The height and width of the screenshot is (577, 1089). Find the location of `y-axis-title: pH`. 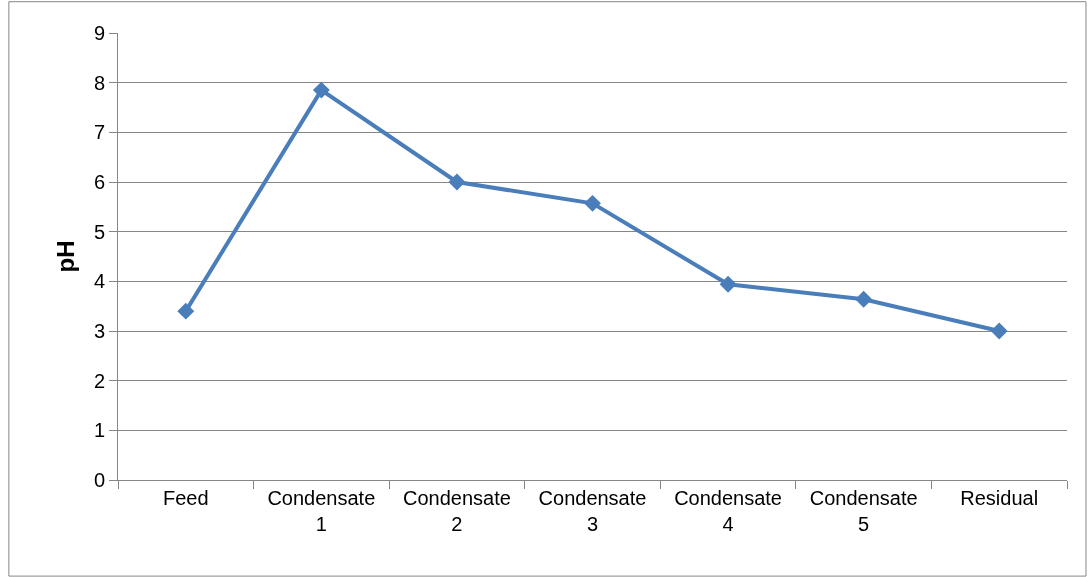

y-axis-title: pH is located at coordinates (65, 256).